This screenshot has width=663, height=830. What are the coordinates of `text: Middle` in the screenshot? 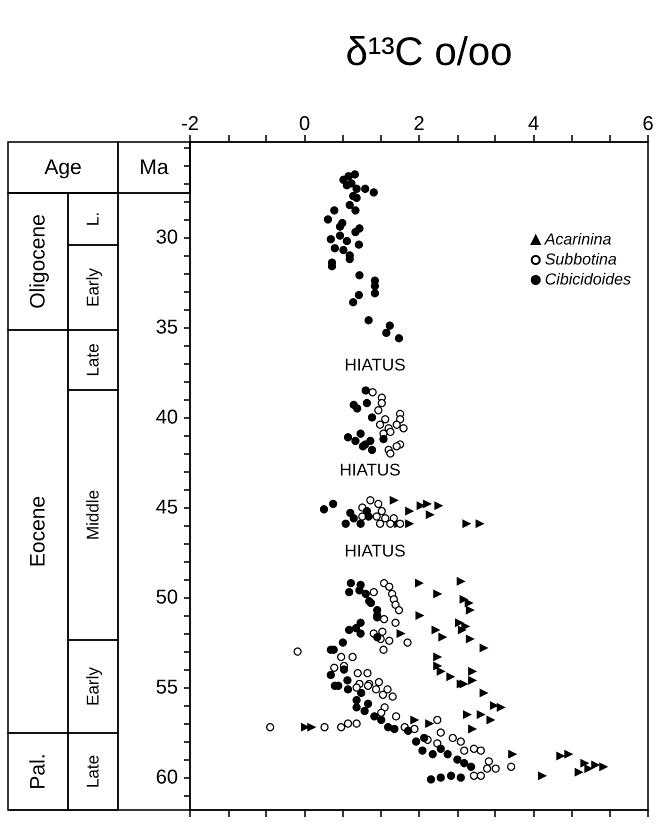 It's located at (93, 515).